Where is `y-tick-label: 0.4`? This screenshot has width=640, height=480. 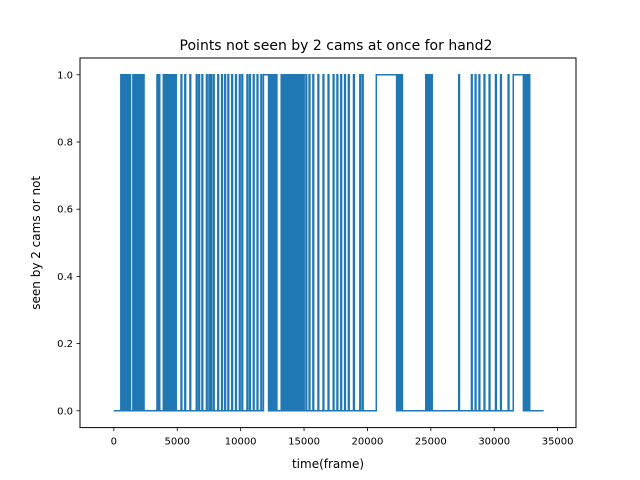
y-tick-label: 0.4 is located at coordinates (65, 277).